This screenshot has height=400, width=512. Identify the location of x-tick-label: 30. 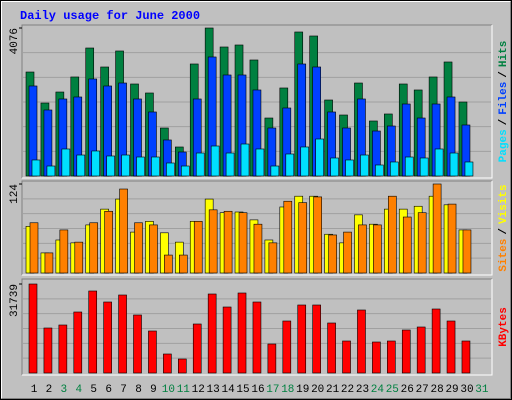
(466, 390).